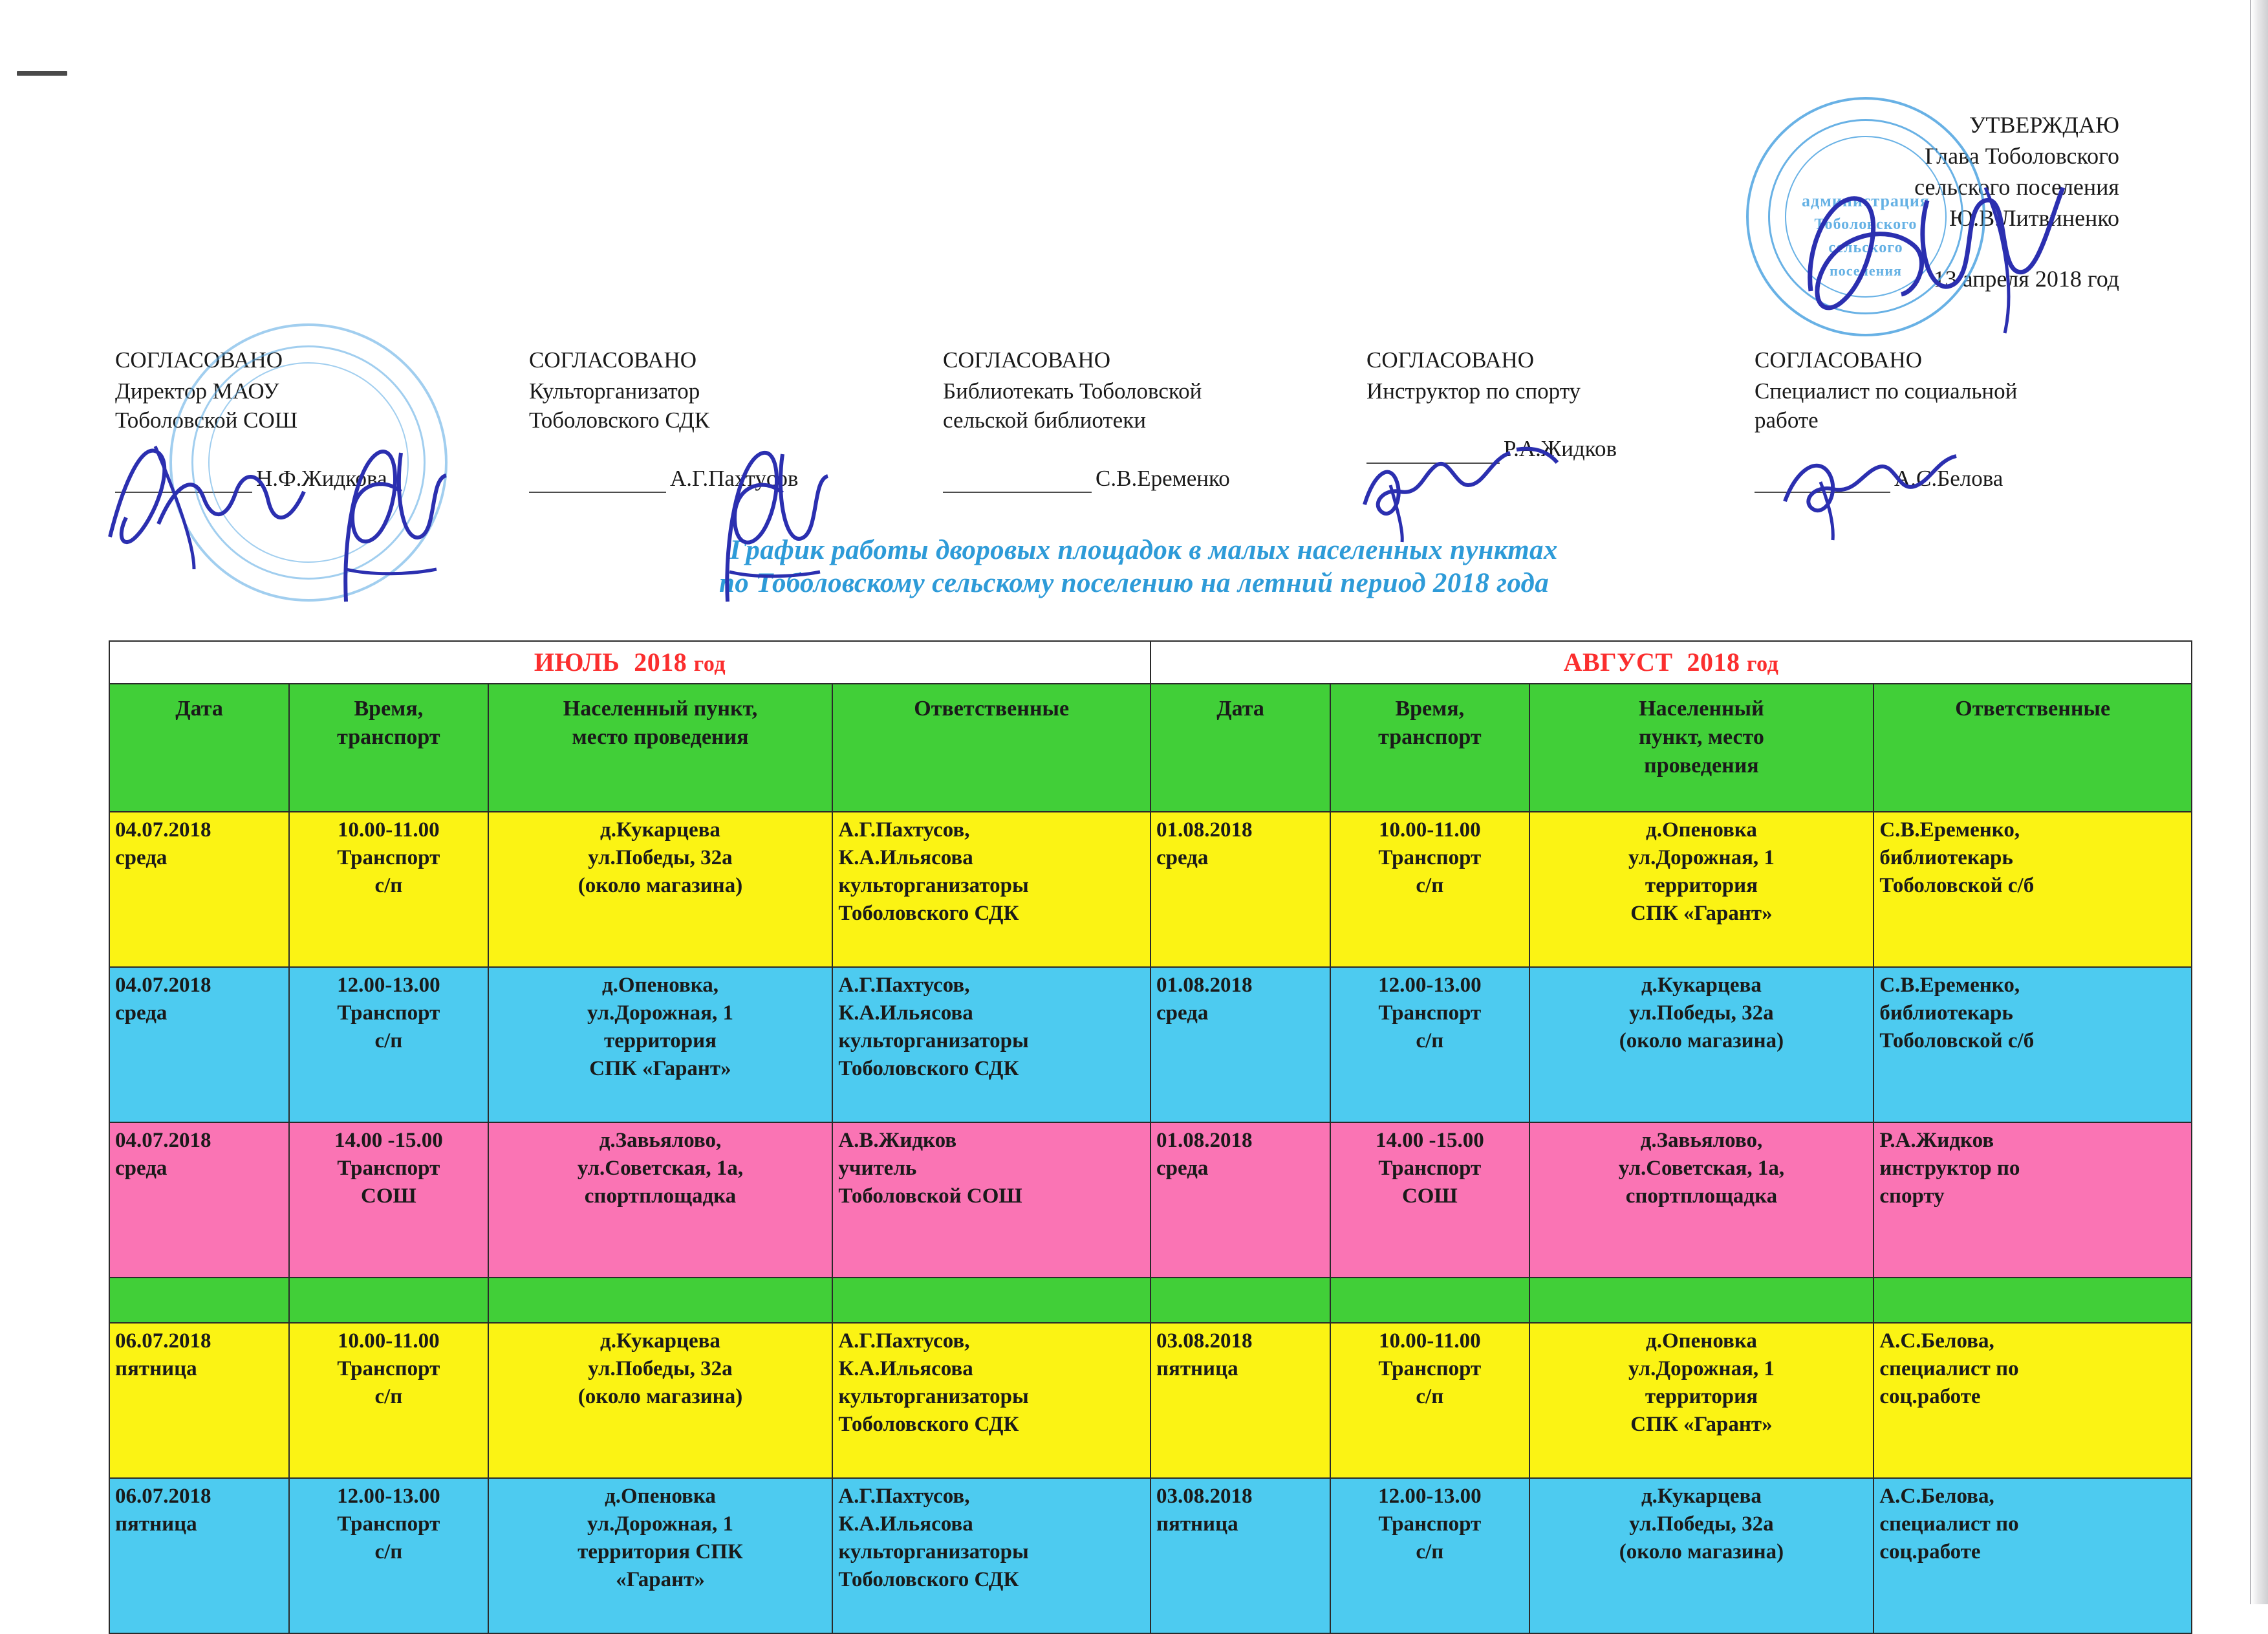 This screenshot has height=1634, width=2268. Describe the element at coordinates (1948, 478) in the screenshot. I see `agreement-signer-name: А.С.Белова` at that location.